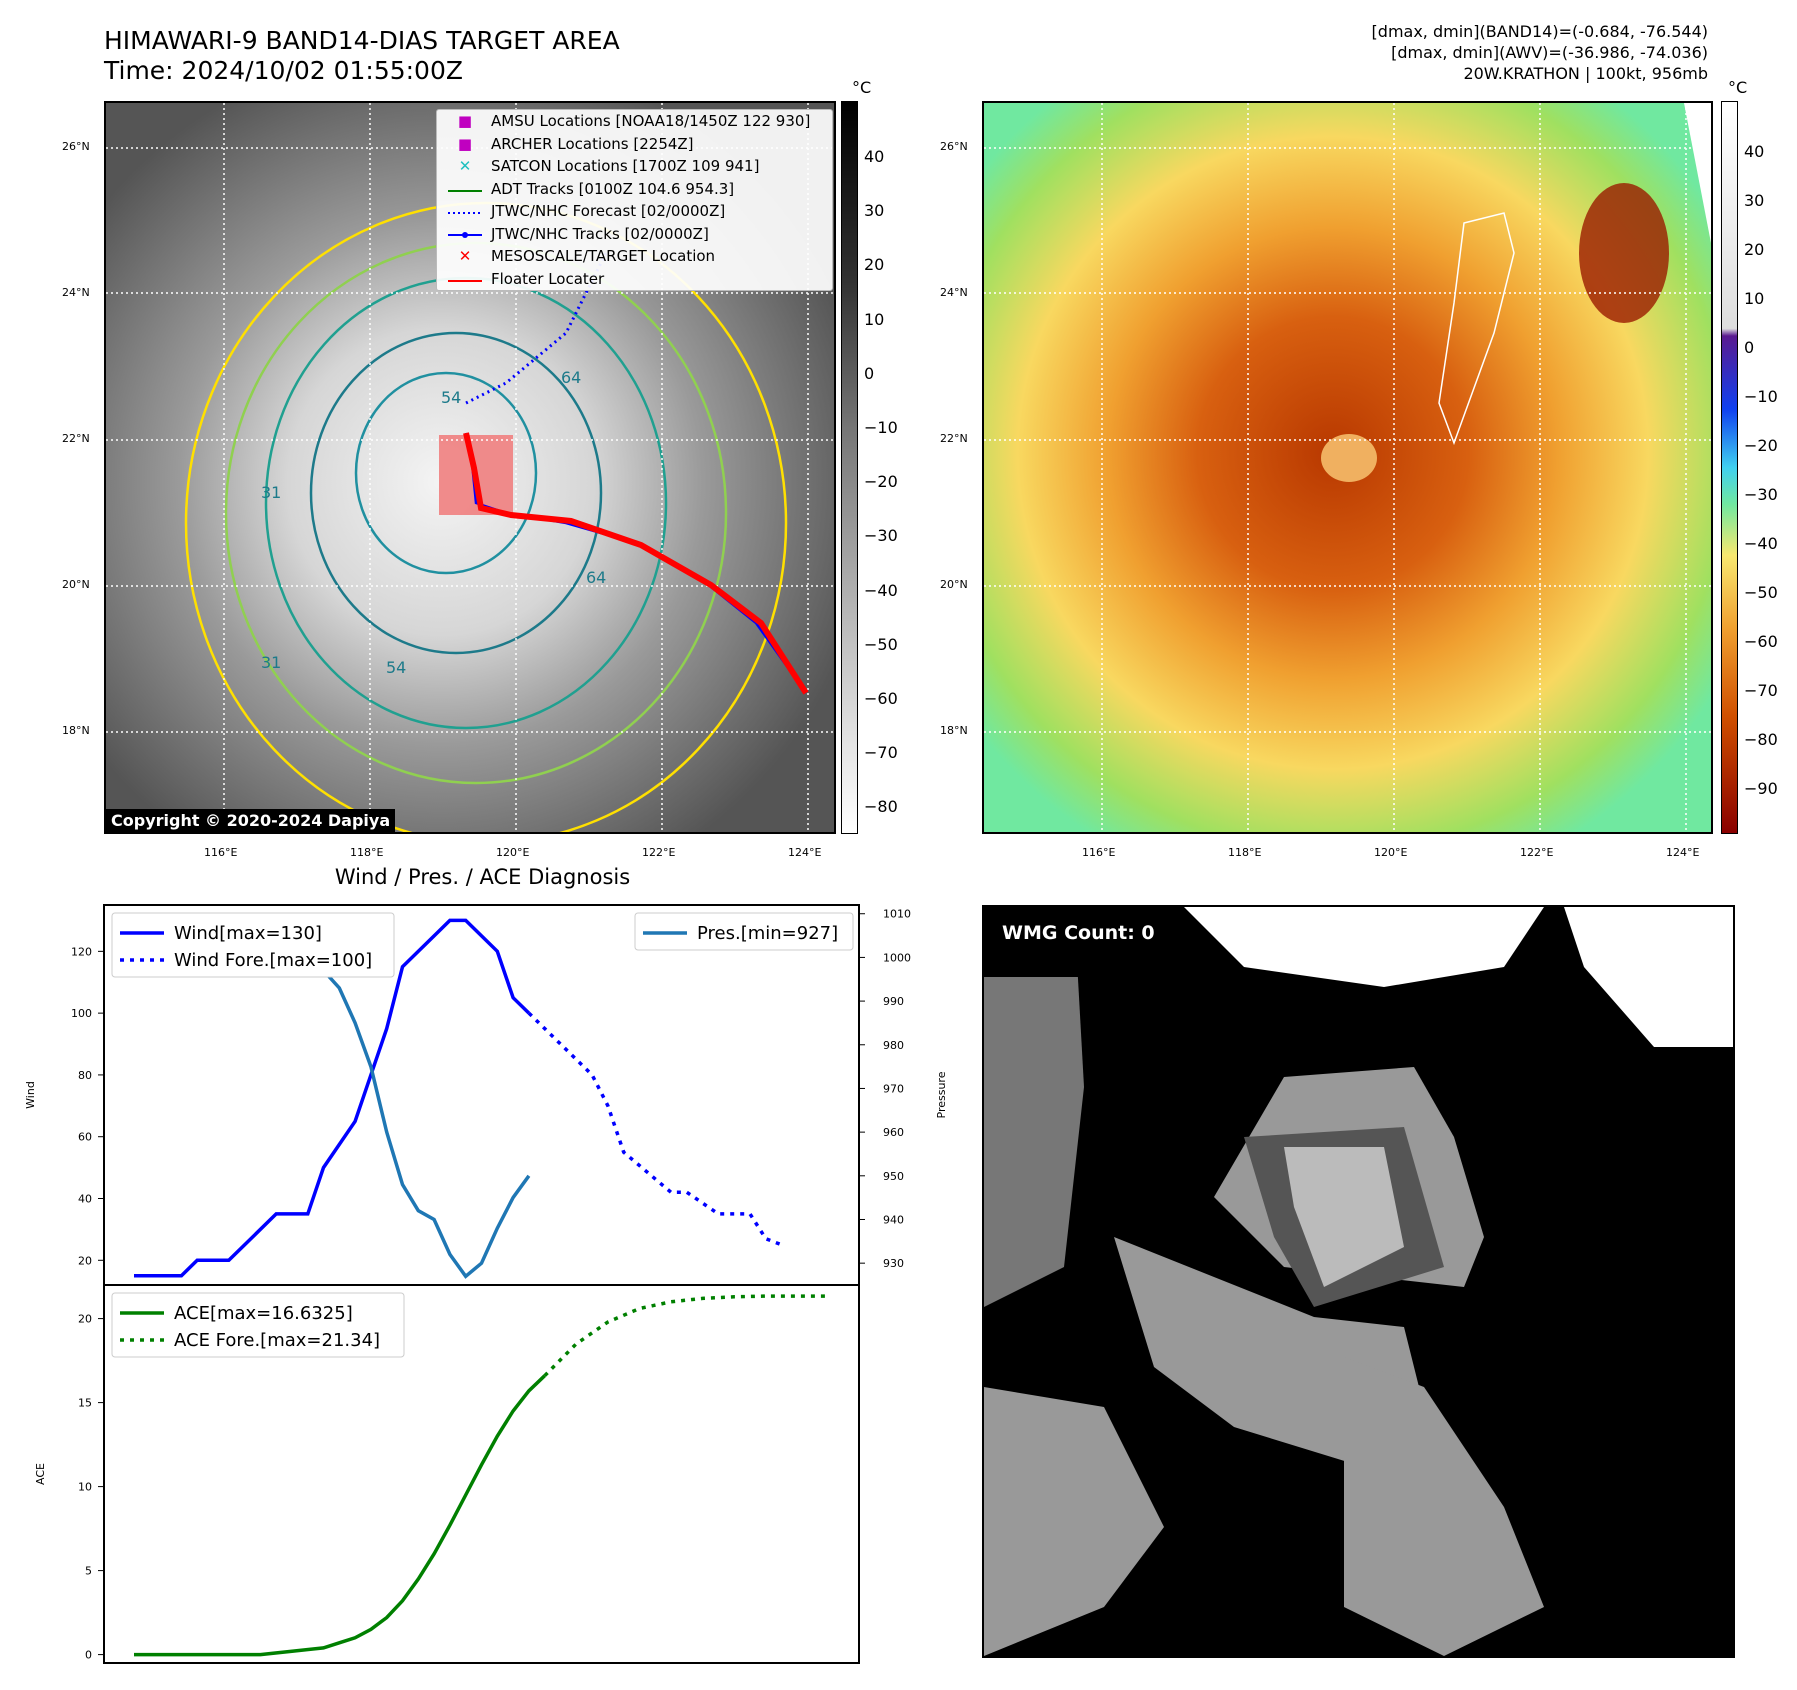  Describe the element at coordinates (634, 166) in the screenshot. I see `legend-item: ✕ SATCON Locations [1700Z 109 941]` at that location.